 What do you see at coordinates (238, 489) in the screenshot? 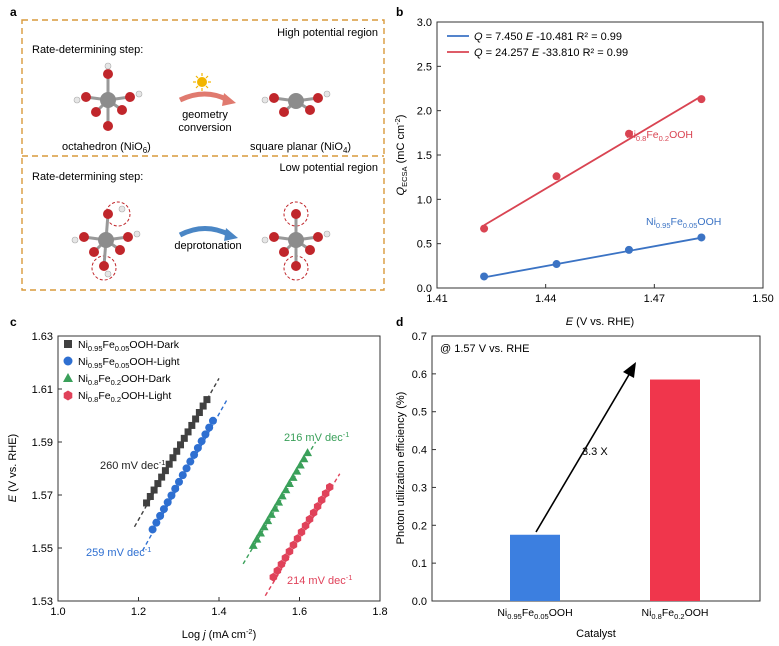
I see `panel-c-points` at bounding box center [238, 489].